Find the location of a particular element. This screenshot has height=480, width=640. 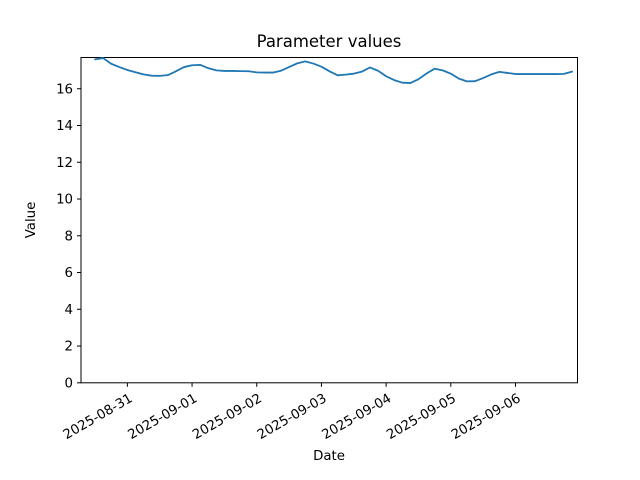

series-line-parameter-values is located at coordinates (334, 70).